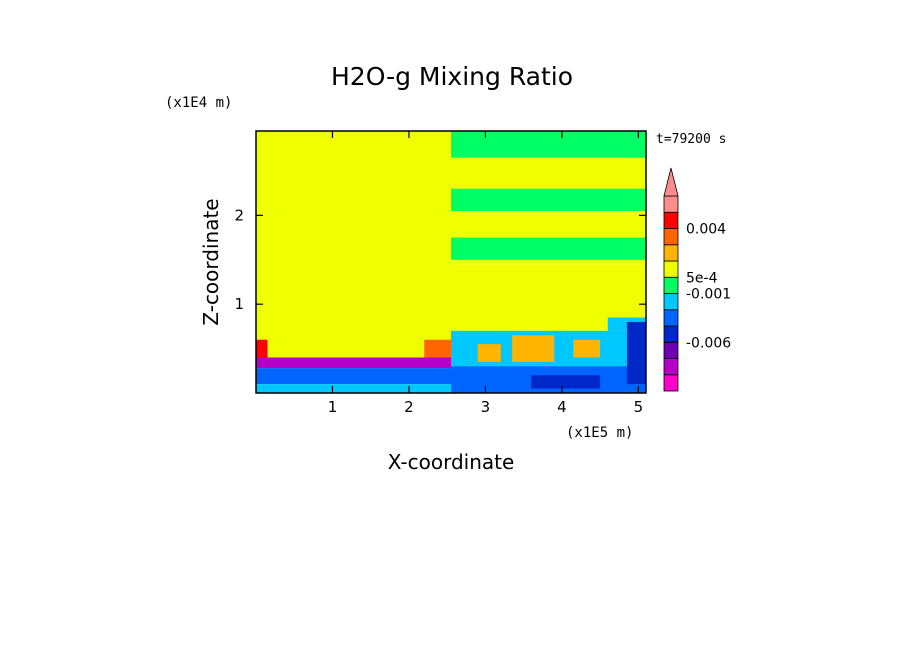 The image size is (904, 654). What do you see at coordinates (486, 407) in the screenshot?
I see `x-tick-label: 3` at bounding box center [486, 407].